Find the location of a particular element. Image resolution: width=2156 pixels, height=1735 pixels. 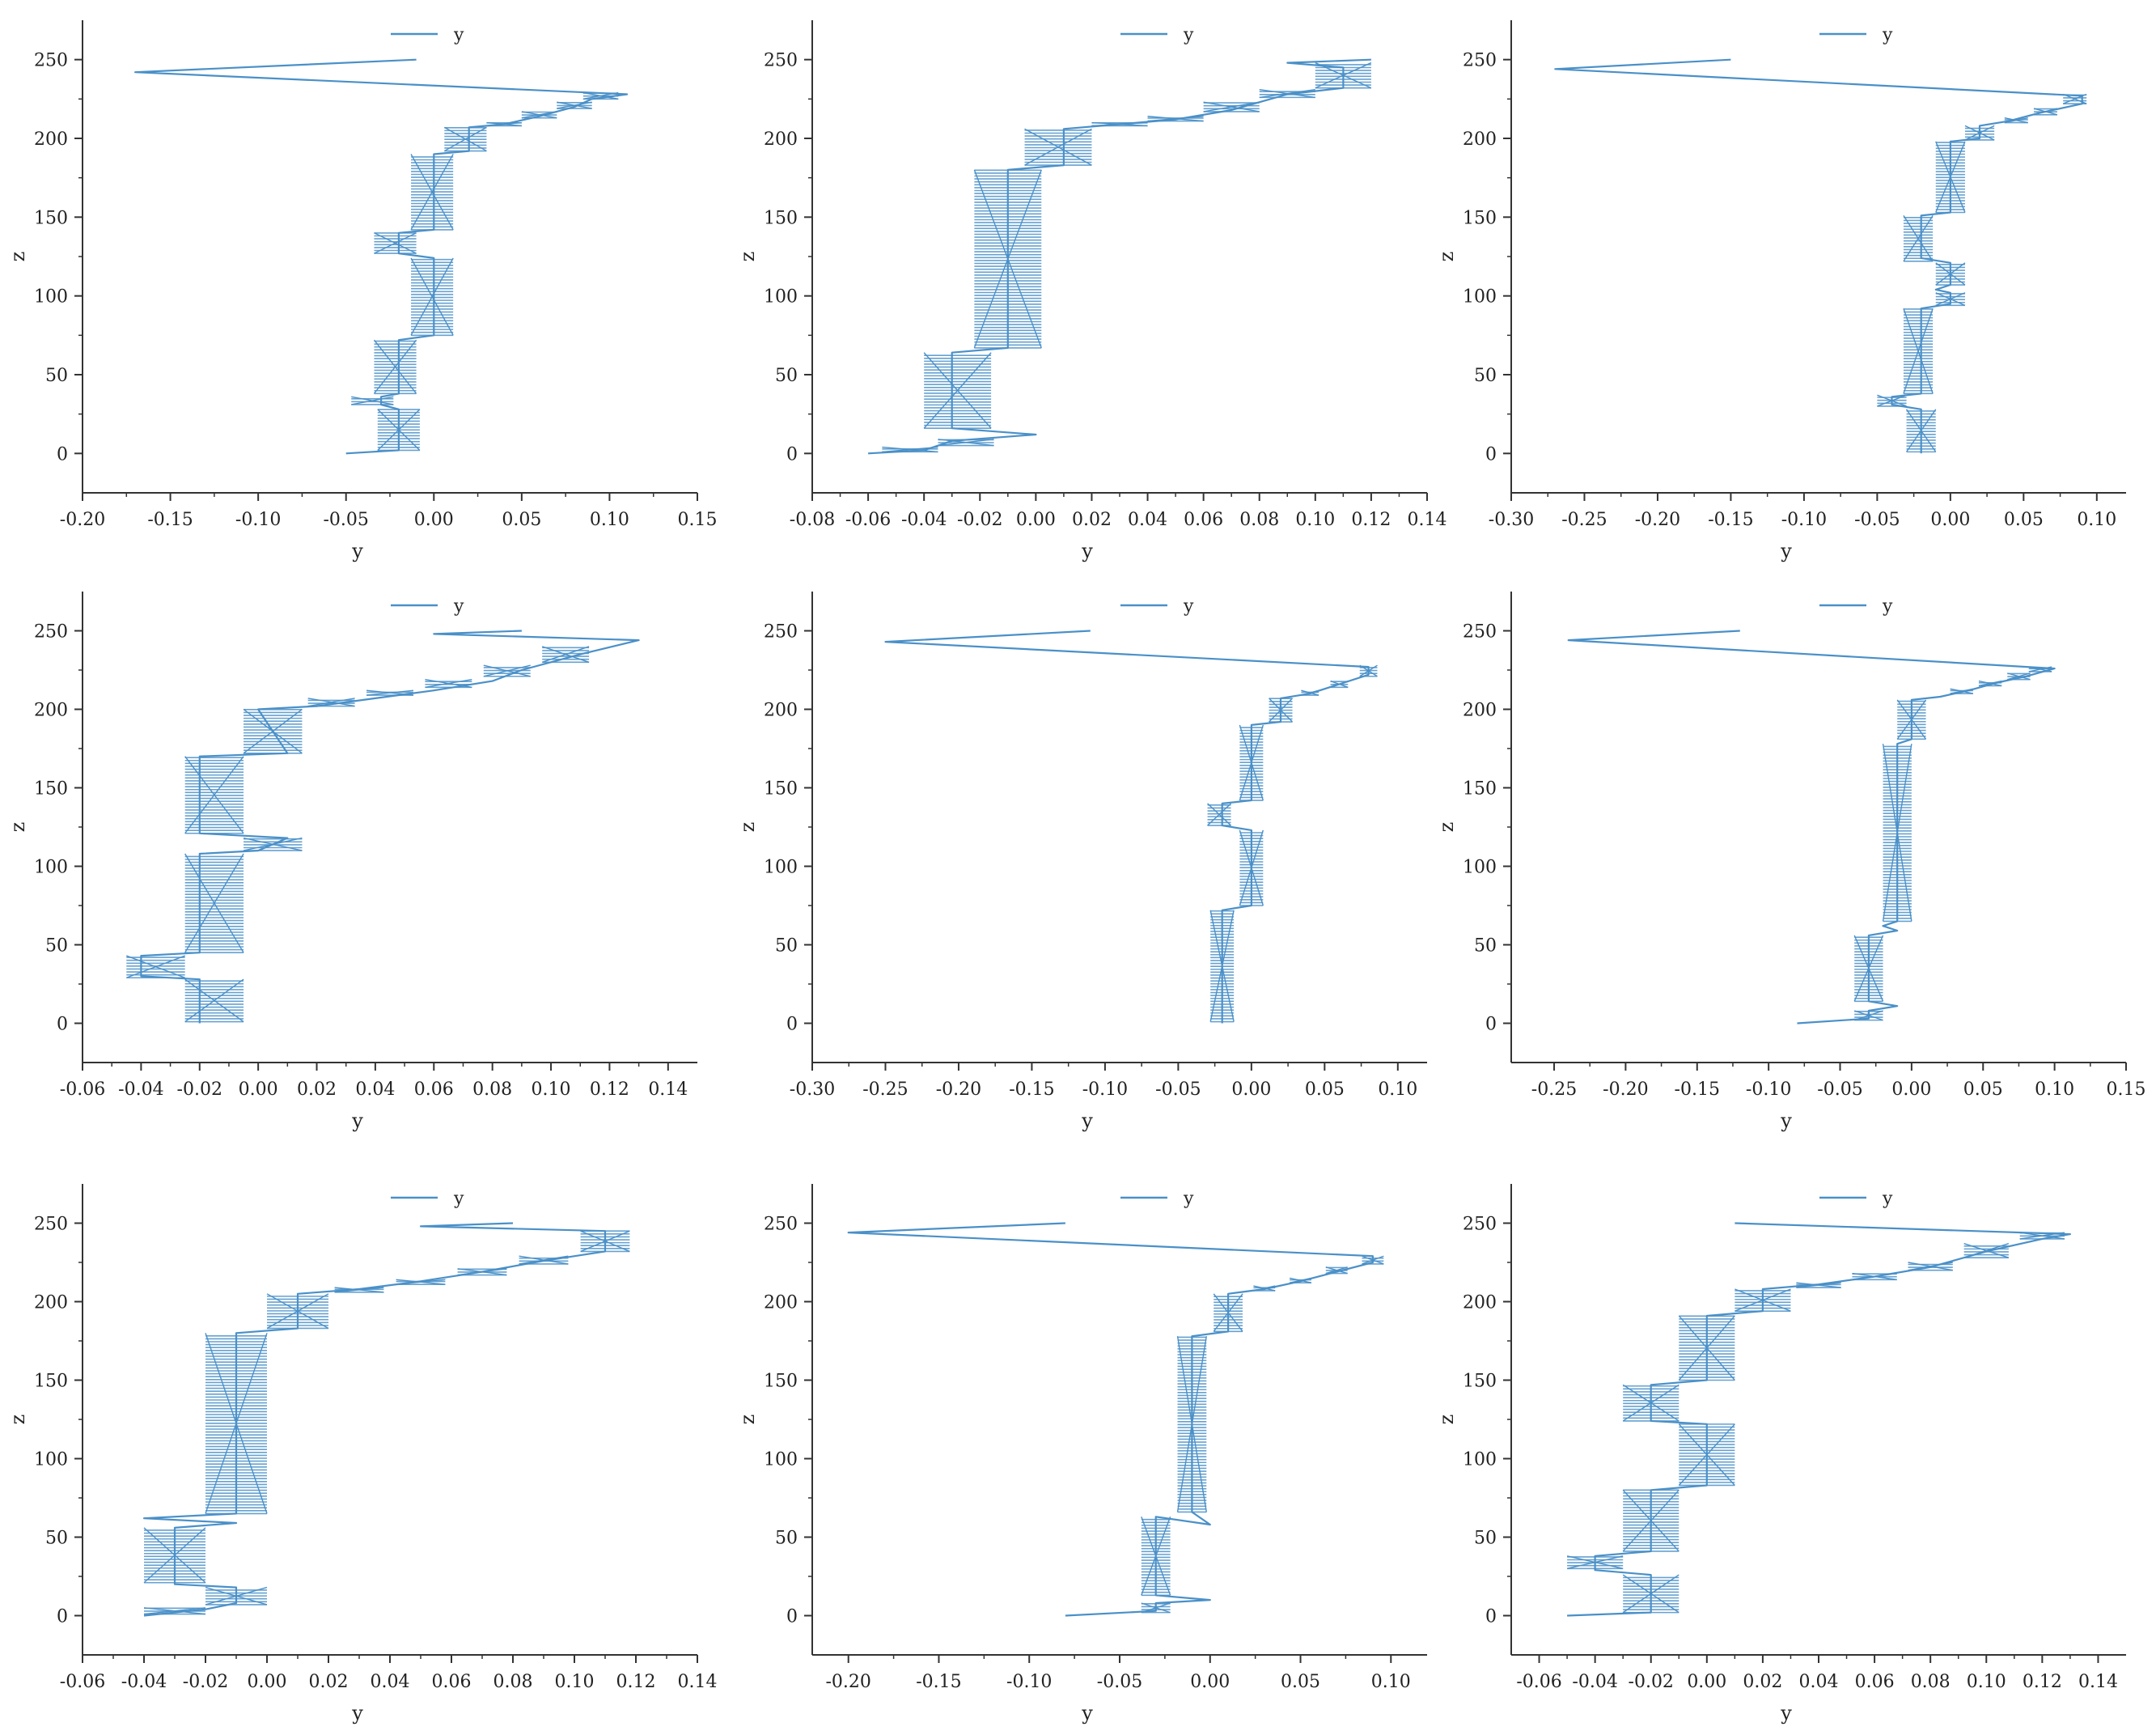

x-tick-label: -0.20 is located at coordinates (848, 1682).